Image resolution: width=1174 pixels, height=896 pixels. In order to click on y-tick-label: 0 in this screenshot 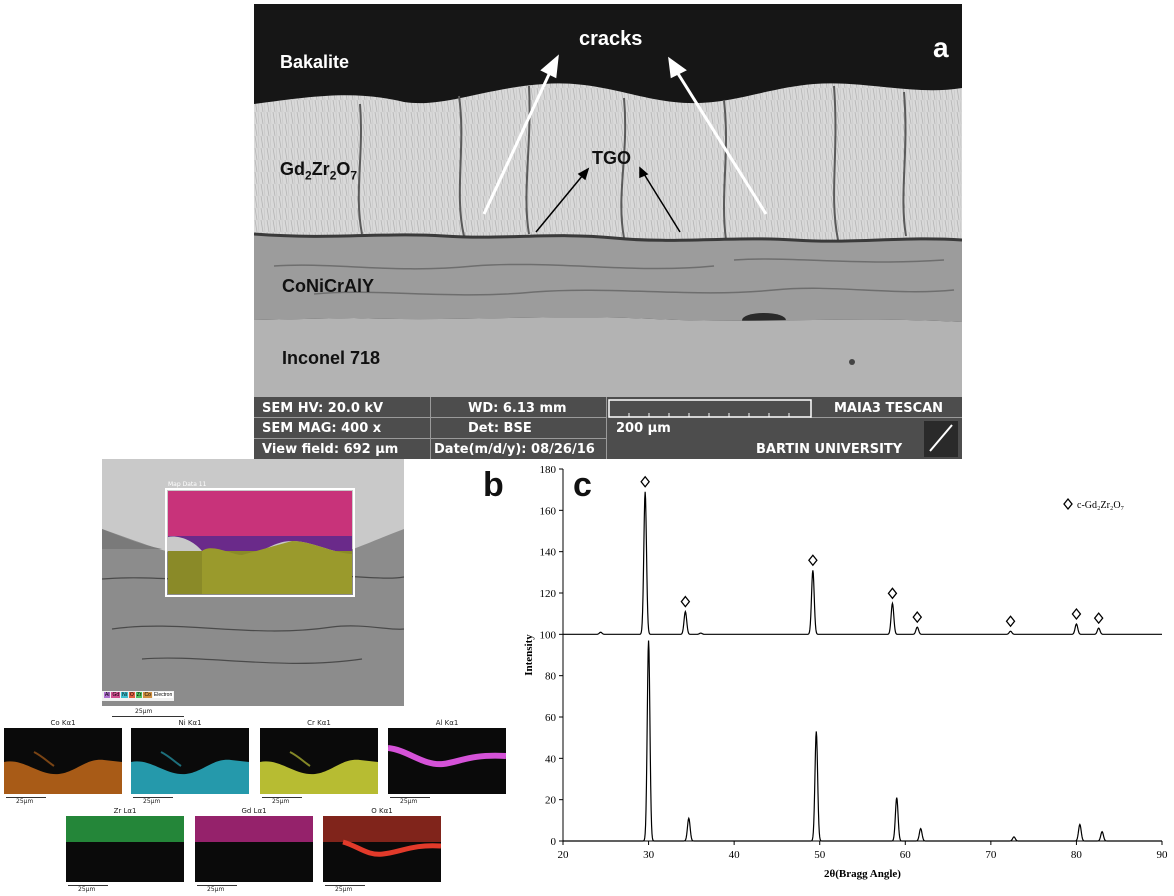, I will do `click(554, 842)`.